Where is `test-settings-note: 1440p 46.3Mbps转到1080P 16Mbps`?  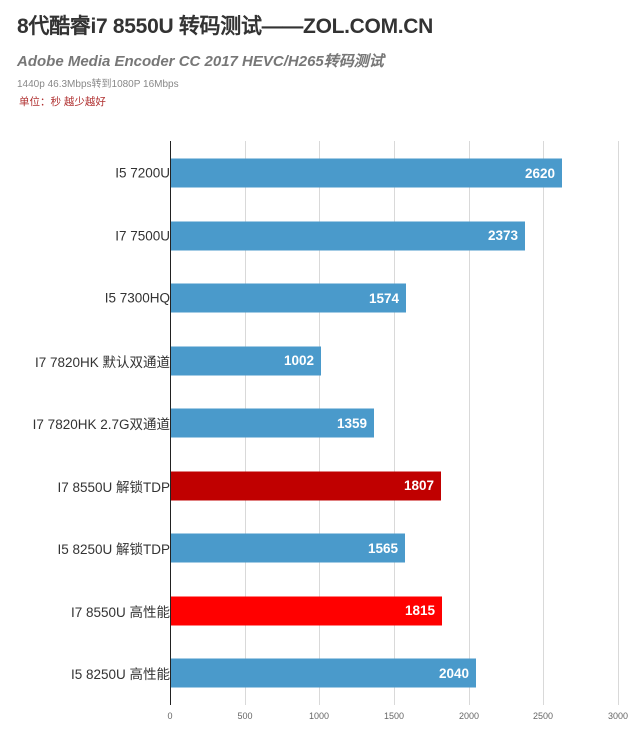 test-settings-note: 1440p 46.3Mbps转到1080P 16Mbps is located at coordinates (98, 84).